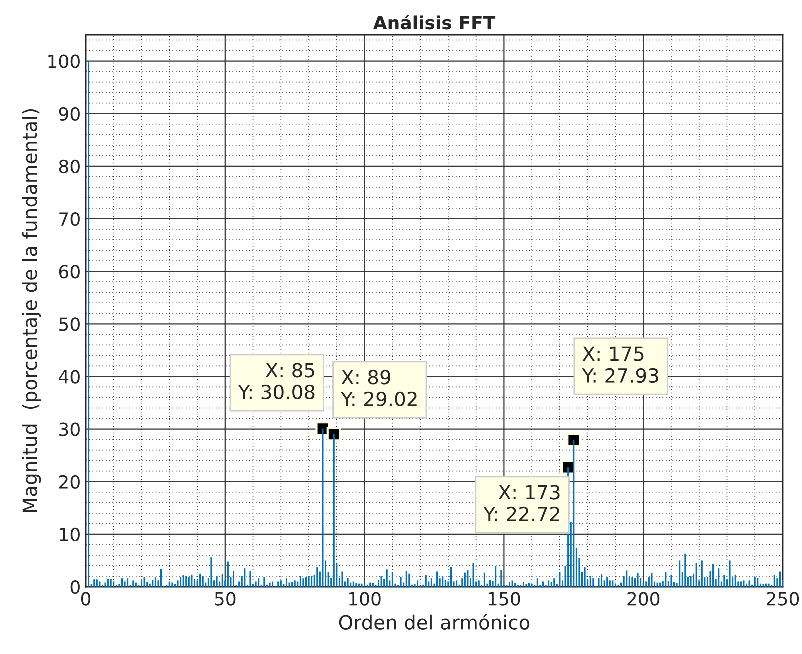 The height and width of the screenshot is (654, 802). Describe the element at coordinates (644, 599) in the screenshot. I see `x-tick-label: 200` at that location.